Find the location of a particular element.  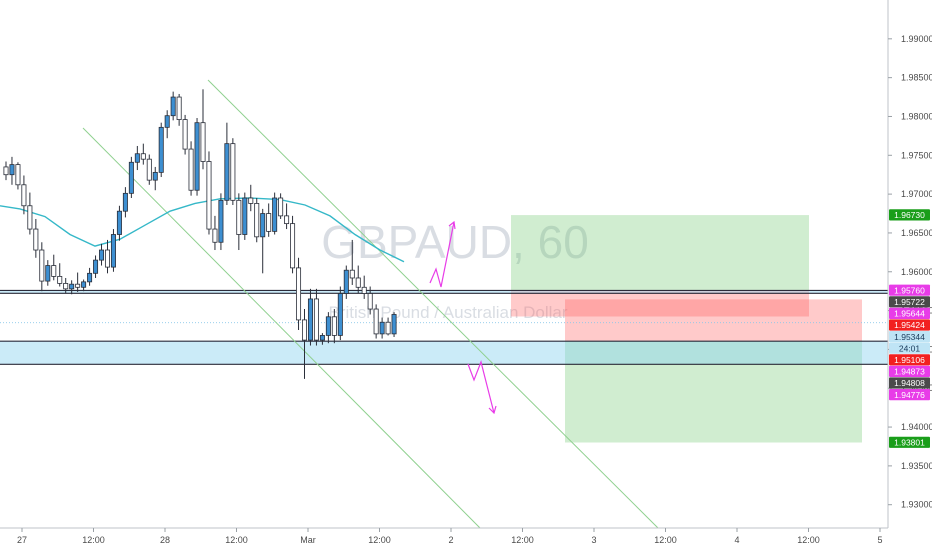

time-tick-label: 4 is located at coordinates (736, 540).